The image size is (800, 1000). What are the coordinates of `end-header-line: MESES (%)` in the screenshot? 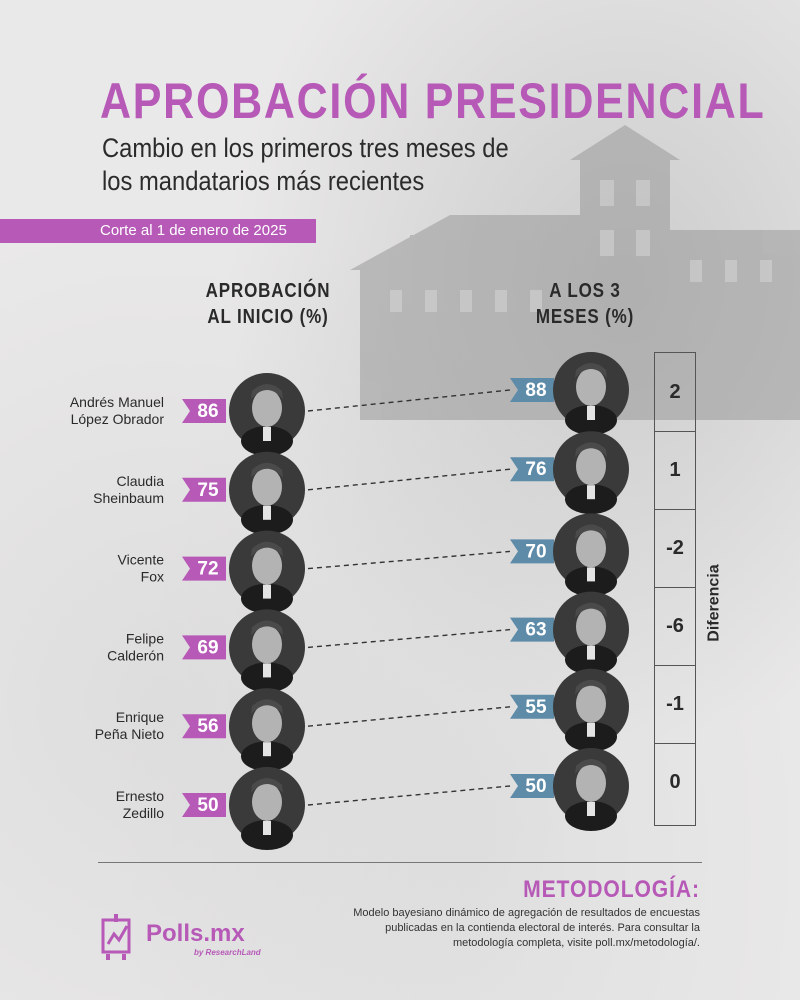 It's located at (585, 317).